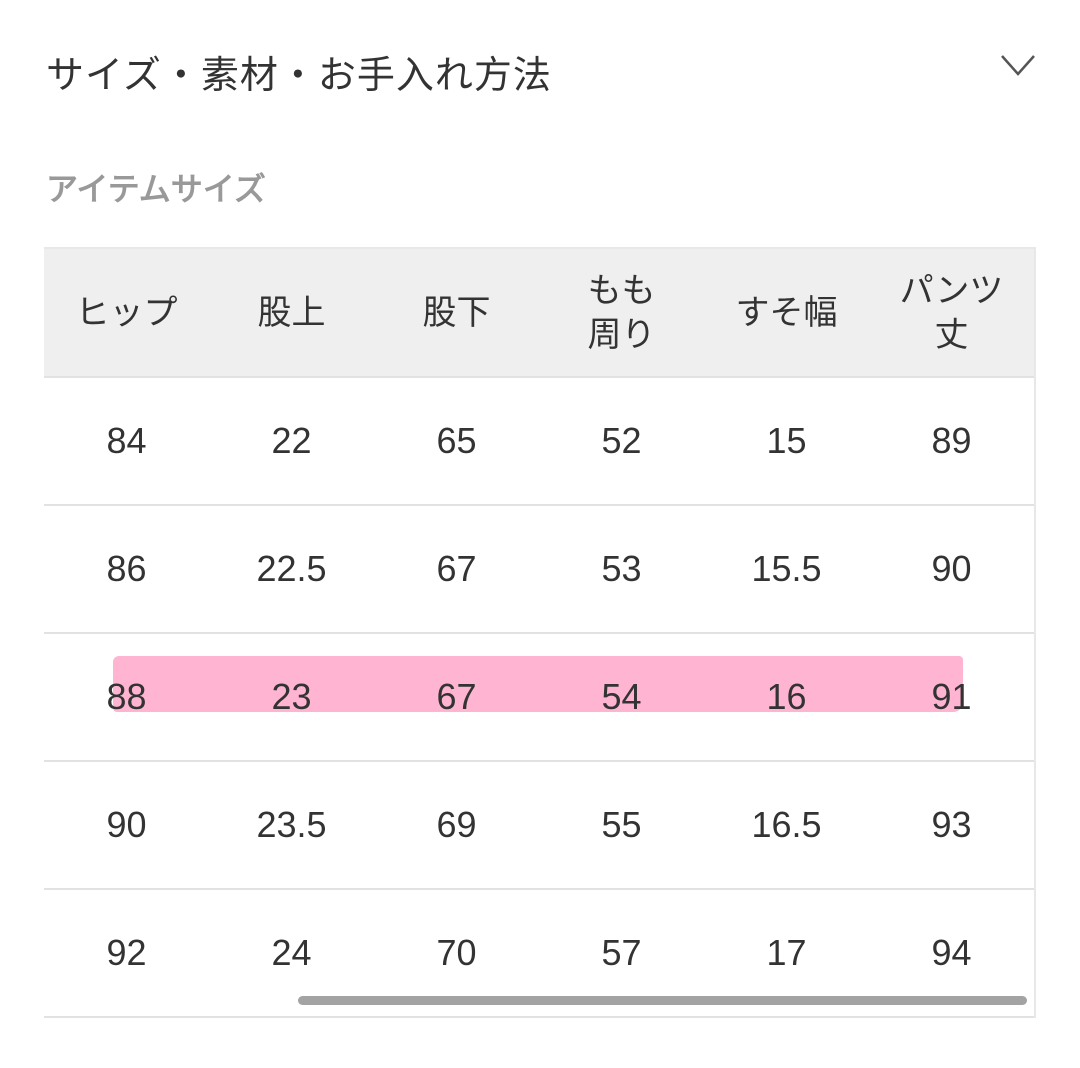 The width and height of the screenshot is (1080, 1068). What do you see at coordinates (951, 824) in the screenshot?
I see `table-cell: 93` at bounding box center [951, 824].